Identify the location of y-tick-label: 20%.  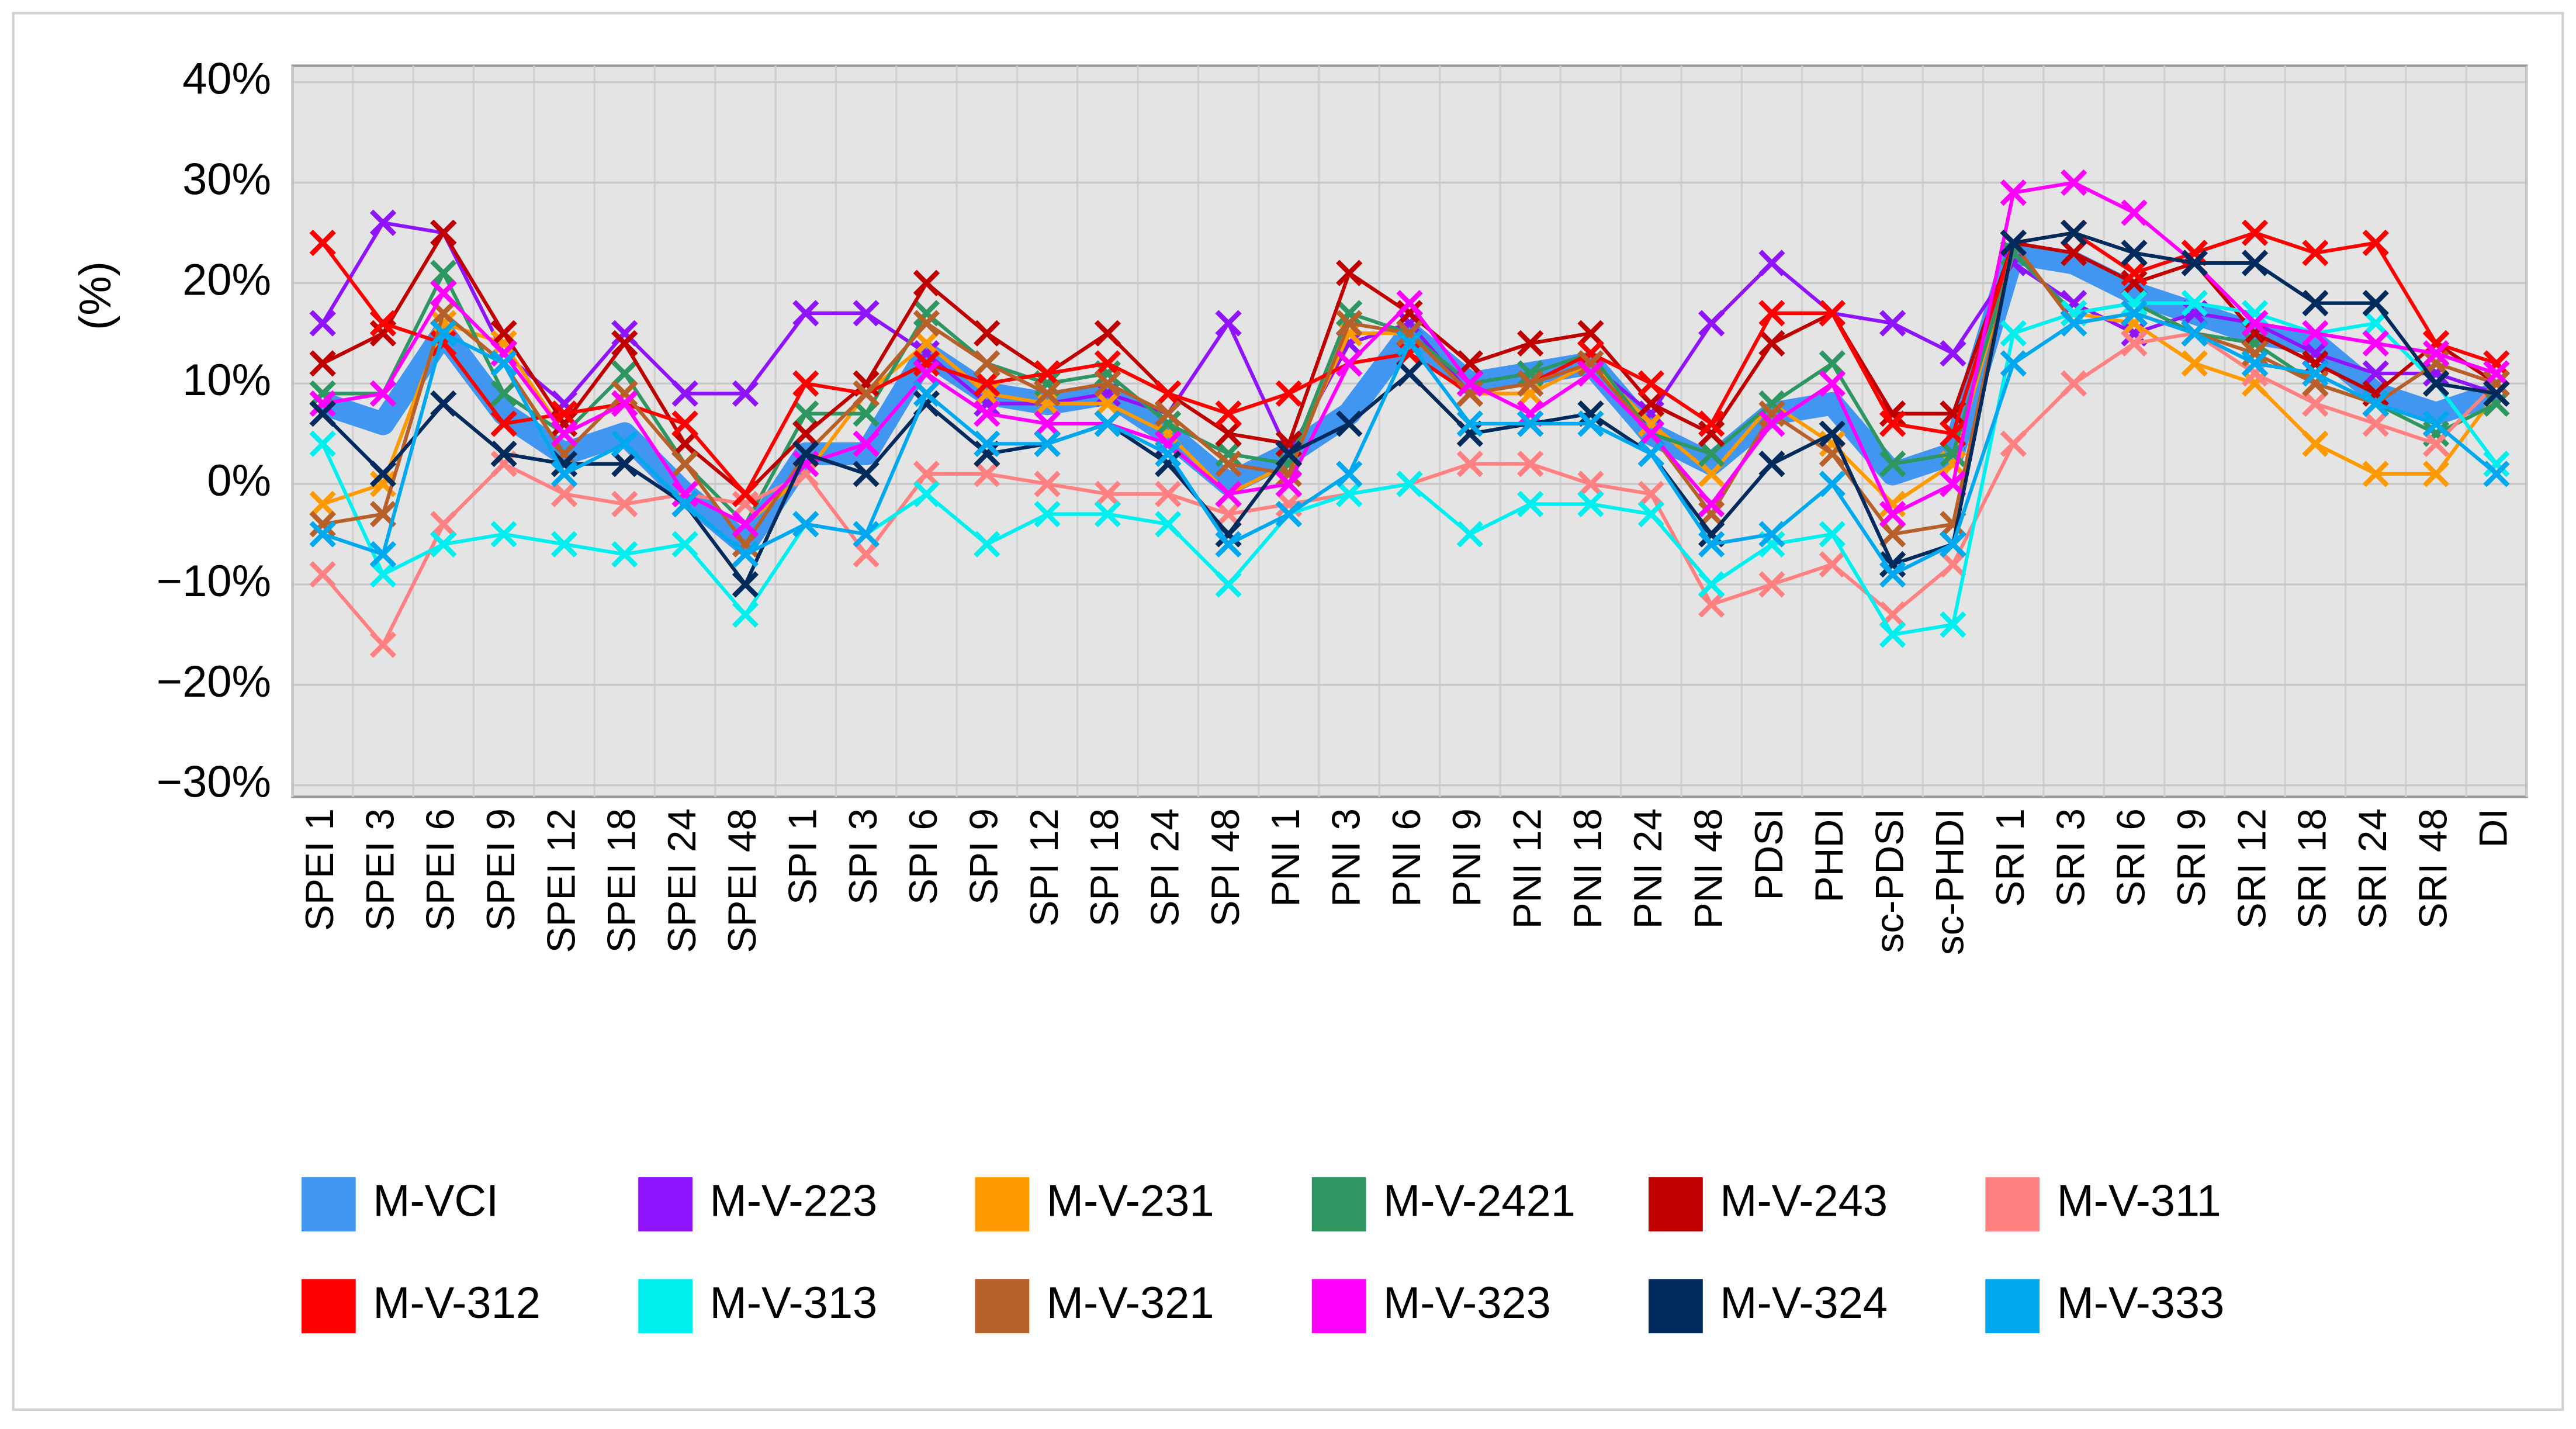
(226, 280).